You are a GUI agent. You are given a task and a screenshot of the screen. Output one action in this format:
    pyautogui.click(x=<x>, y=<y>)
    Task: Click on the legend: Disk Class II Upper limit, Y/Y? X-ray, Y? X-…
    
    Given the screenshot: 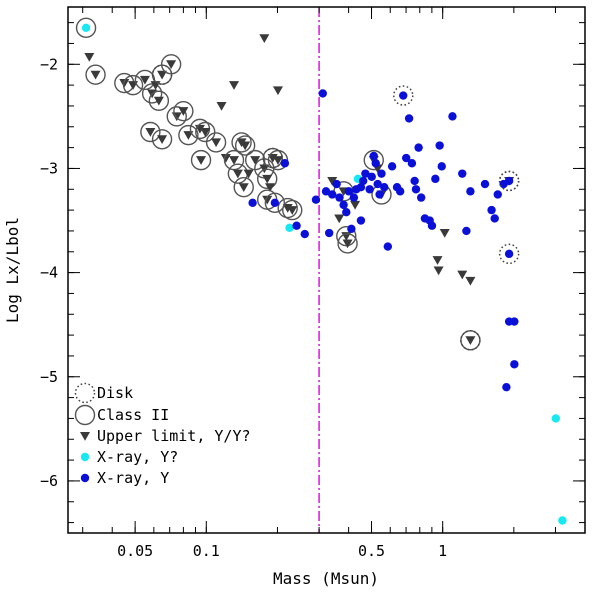 What is the action you would take?
    pyautogui.click(x=162, y=434)
    